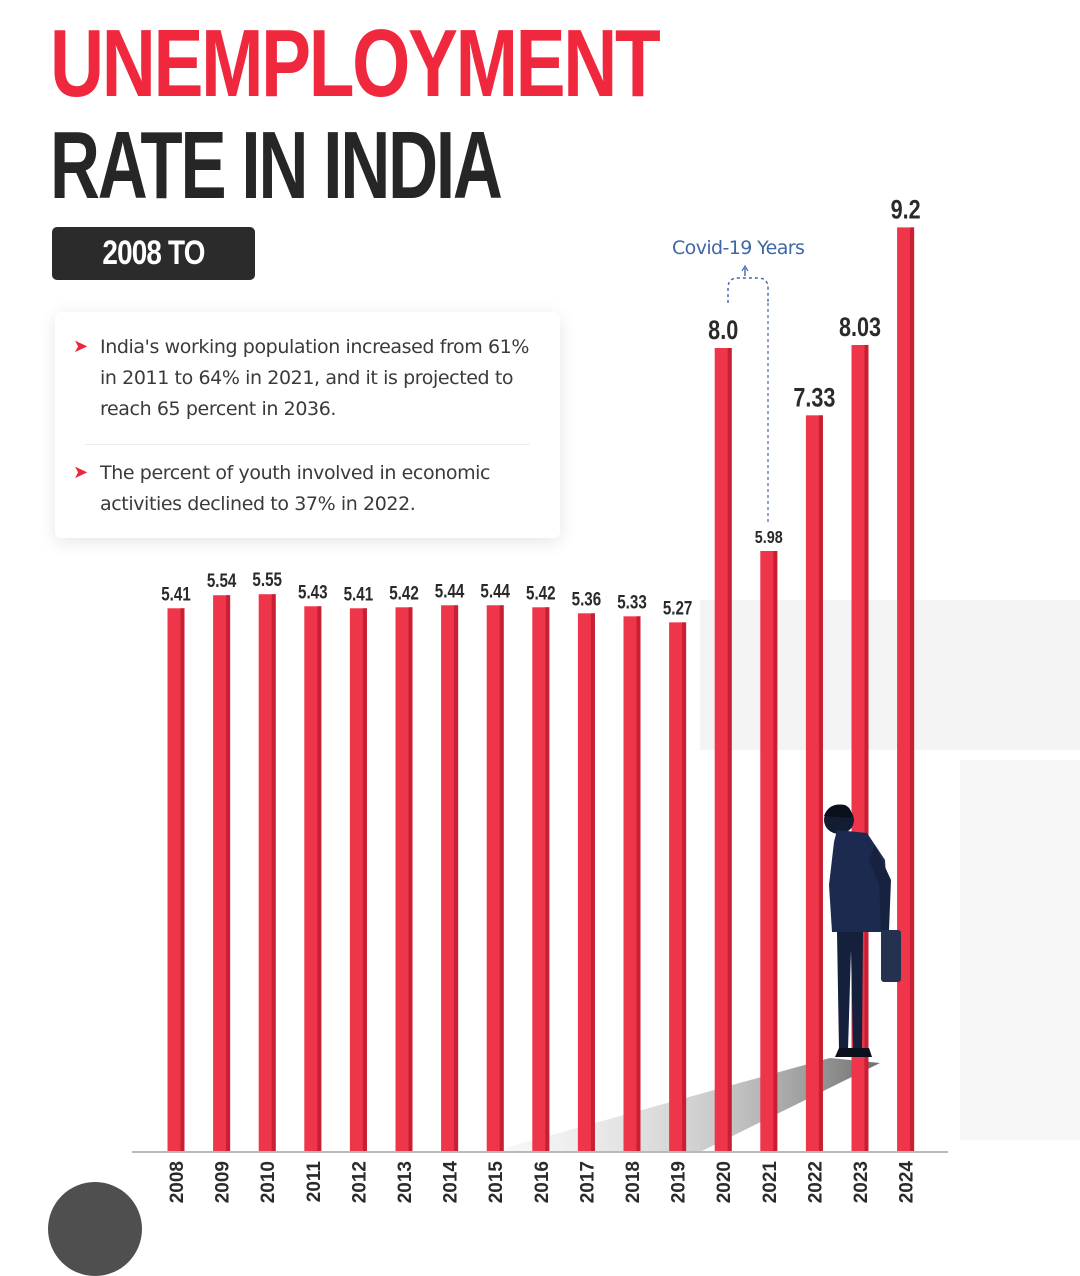 Image resolution: width=1080 pixels, height=1276 pixels. What do you see at coordinates (495, 591) in the screenshot?
I see `value-label-2015: 5.44` at bounding box center [495, 591].